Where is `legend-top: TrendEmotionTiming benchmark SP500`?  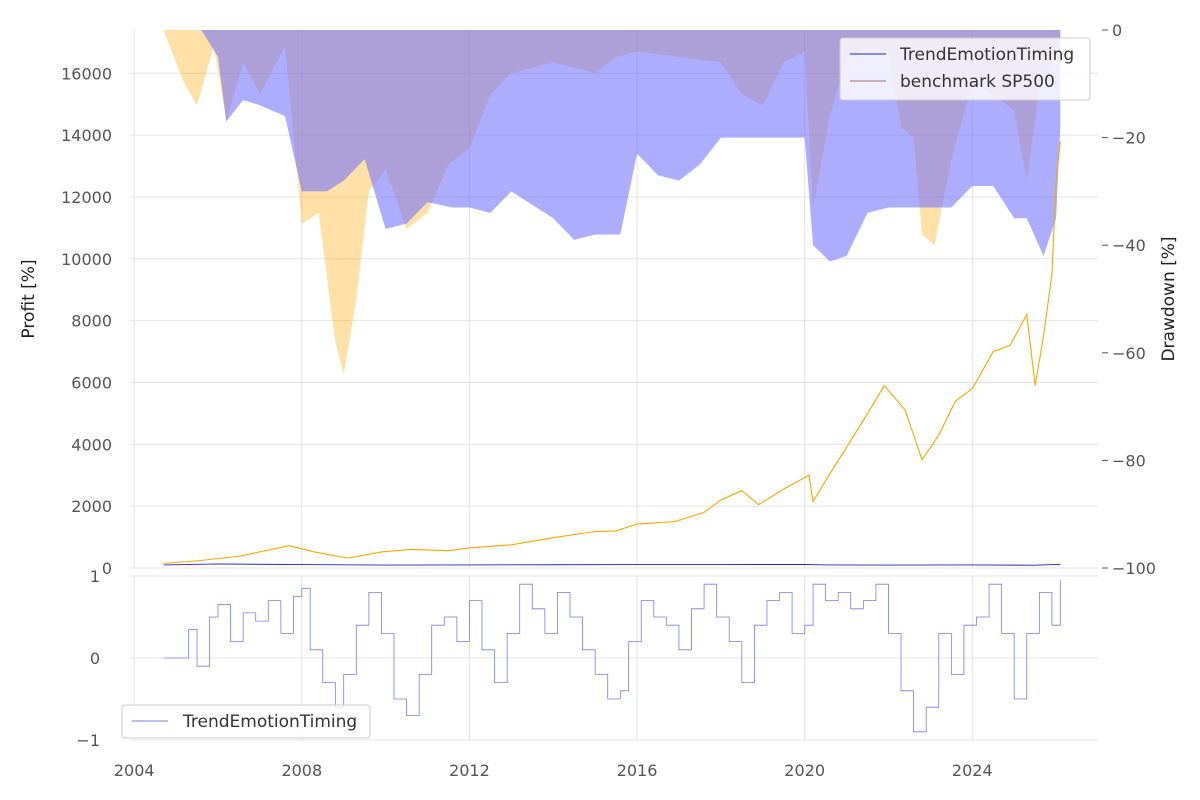 legend-top: TrendEmotionTiming benchmark SP500 is located at coordinates (965, 69).